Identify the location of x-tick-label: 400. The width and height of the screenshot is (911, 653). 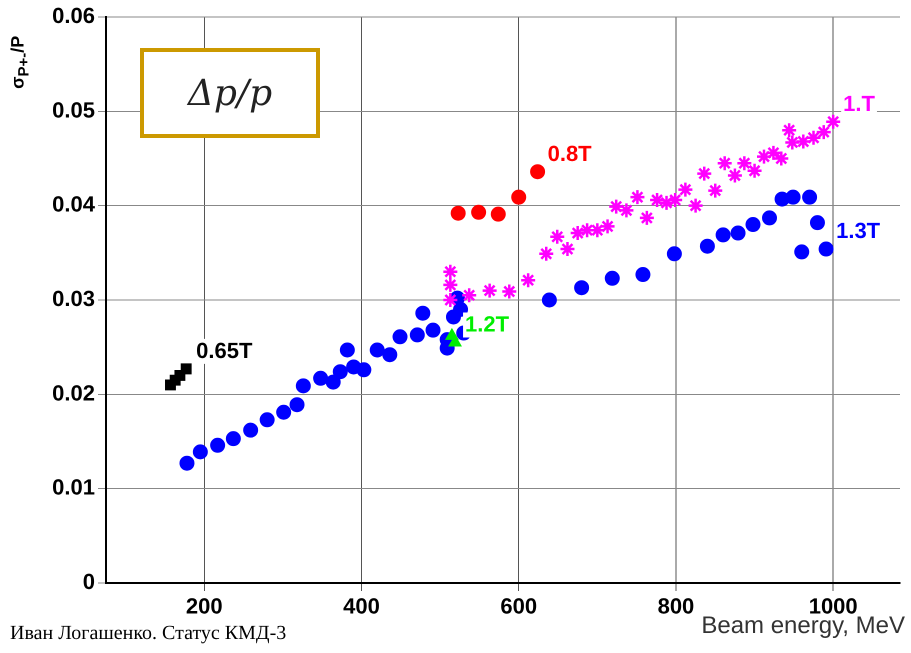
(361, 605).